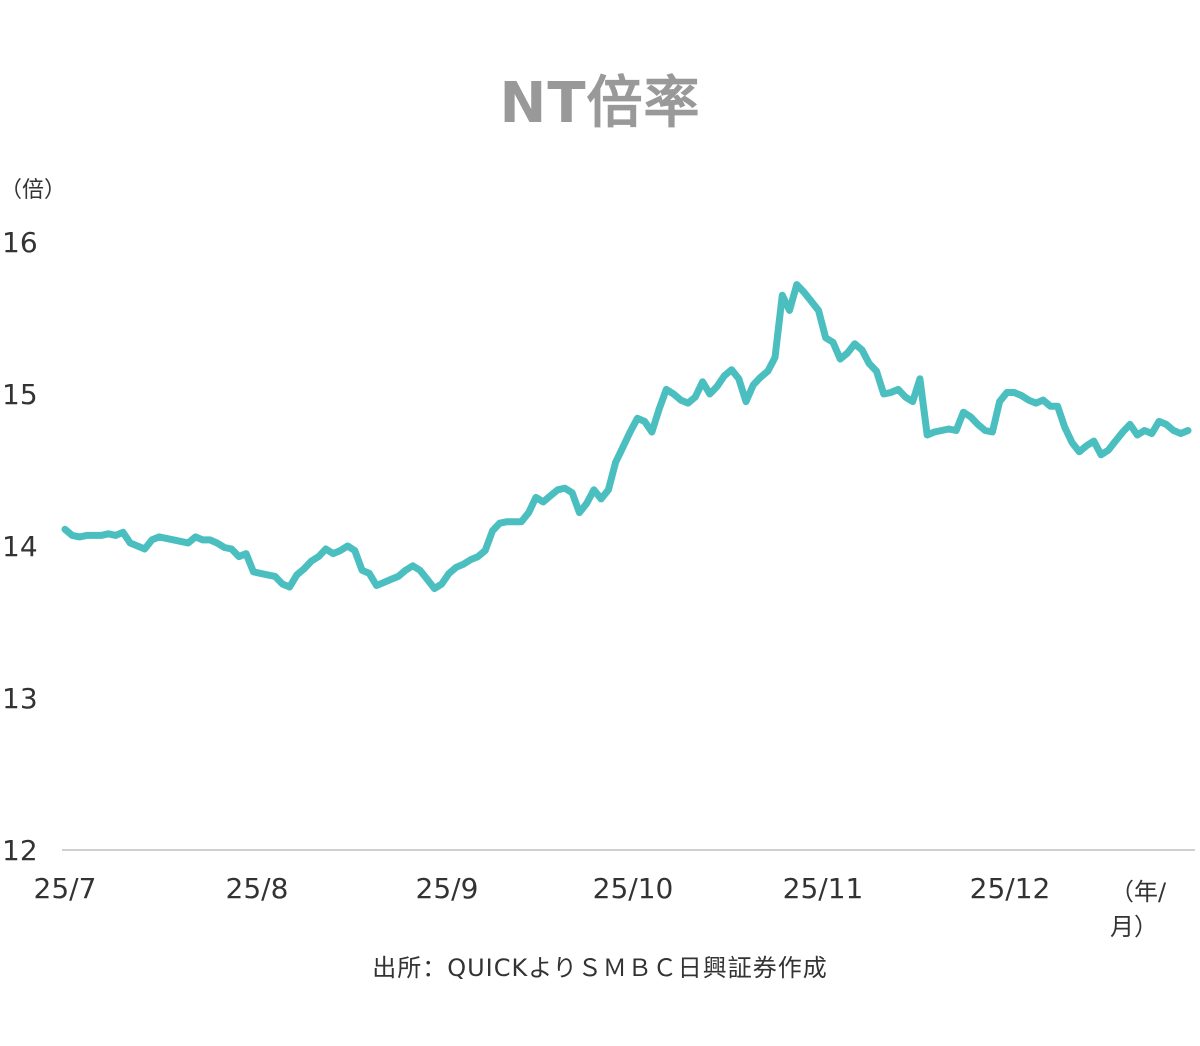 The width and height of the screenshot is (1200, 1046). I want to click on x-tick-label: 25/7, so click(65, 888).